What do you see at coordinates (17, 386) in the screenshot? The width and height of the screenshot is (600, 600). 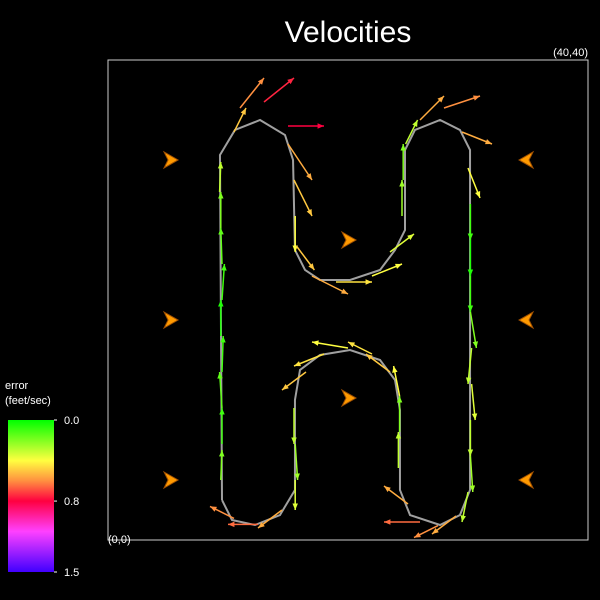 I see `colorbar-label: error` at bounding box center [17, 386].